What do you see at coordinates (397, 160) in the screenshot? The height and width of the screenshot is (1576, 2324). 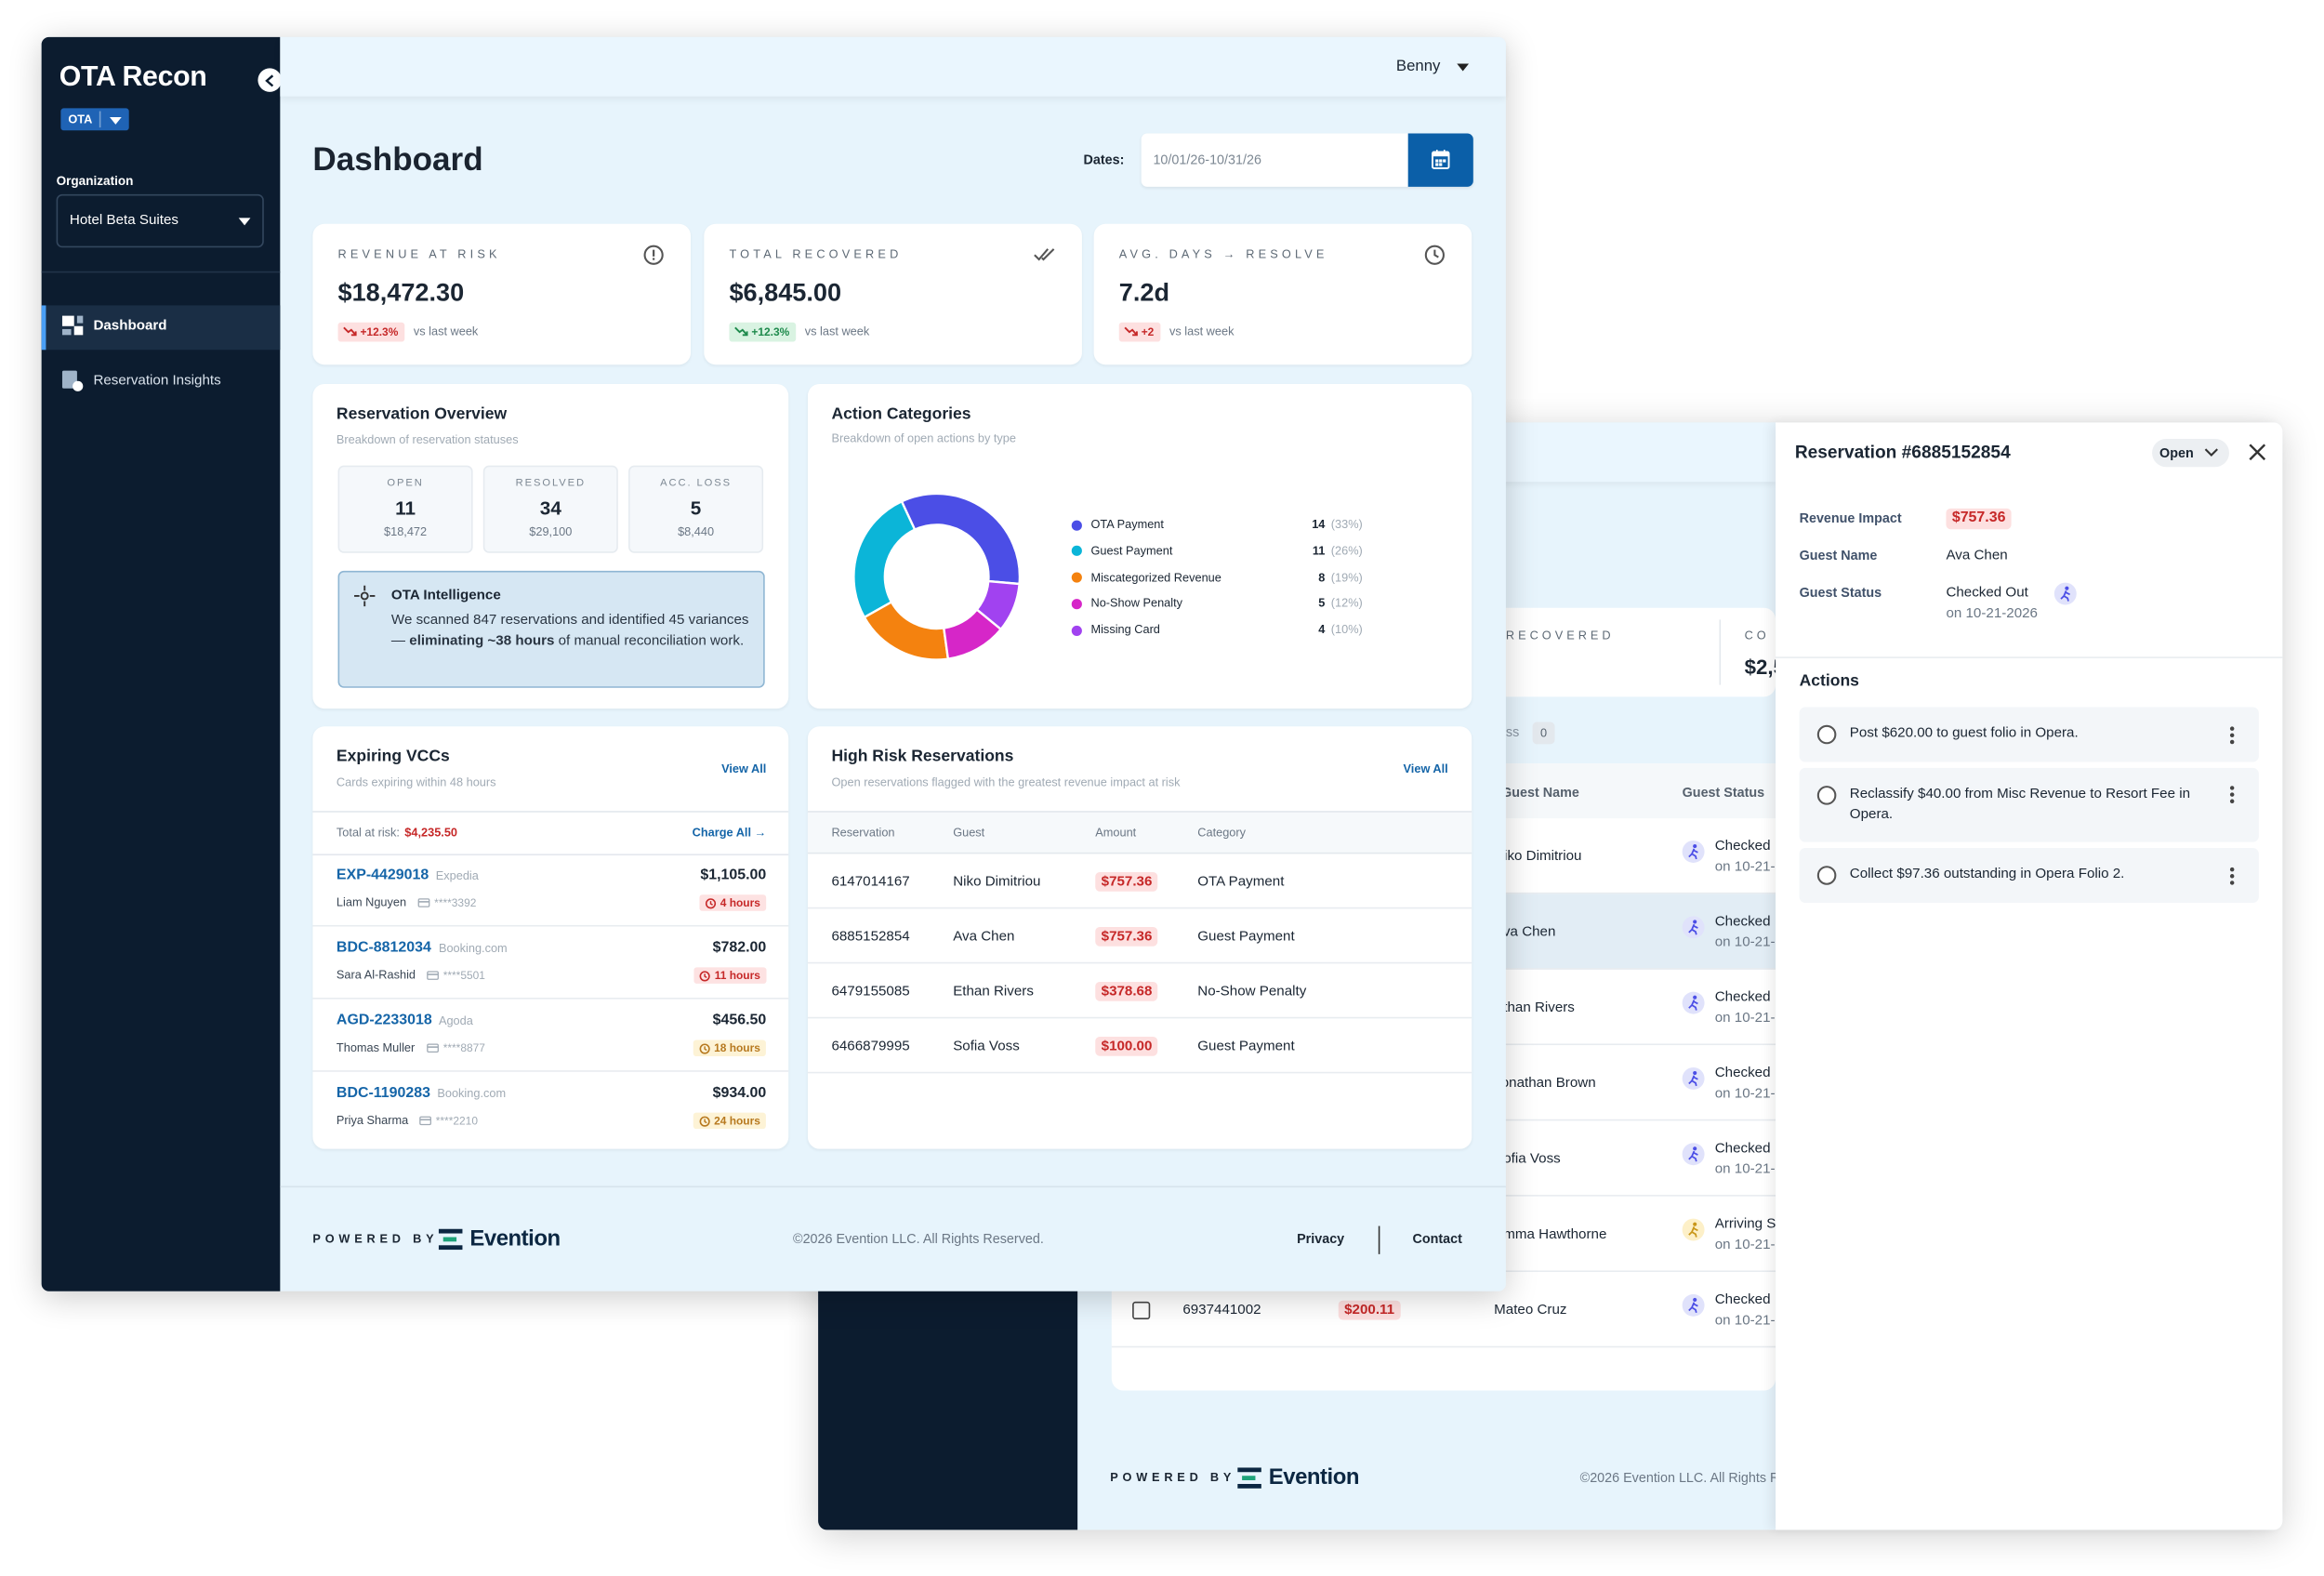 I see `page-title: Dashboard` at bounding box center [397, 160].